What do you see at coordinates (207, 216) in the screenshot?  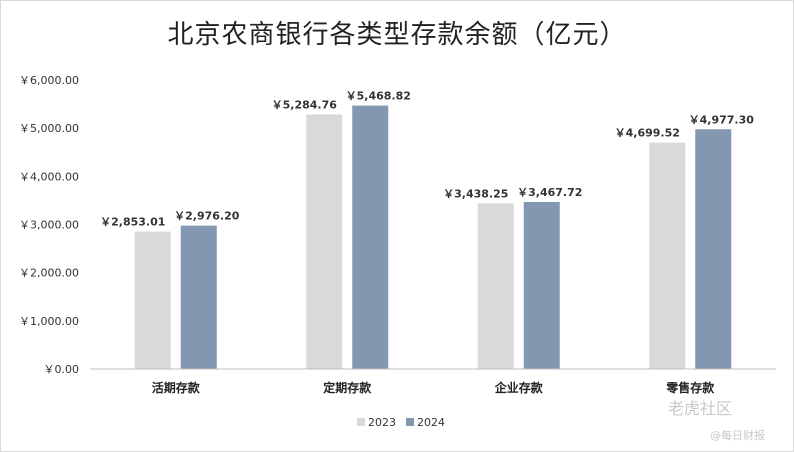 I see `data-label: ￥2,976.20` at bounding box center [207, 216].